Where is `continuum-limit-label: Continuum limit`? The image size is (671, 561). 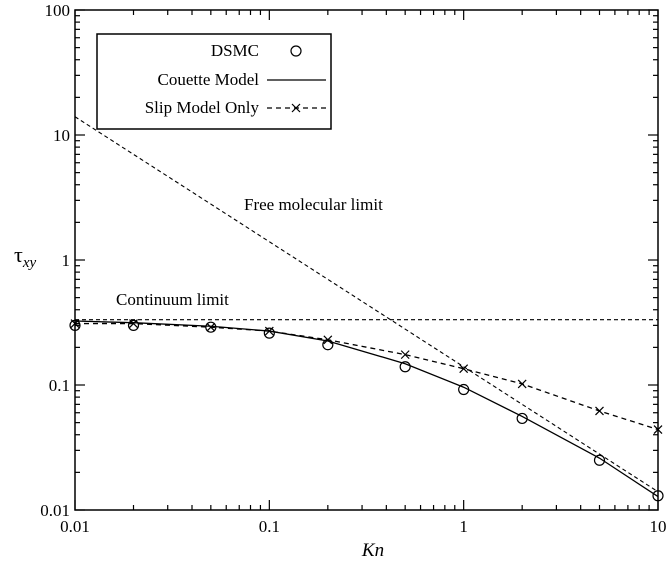 continuum-limit-label: Continuum limit is located at coordinates (172, 299).